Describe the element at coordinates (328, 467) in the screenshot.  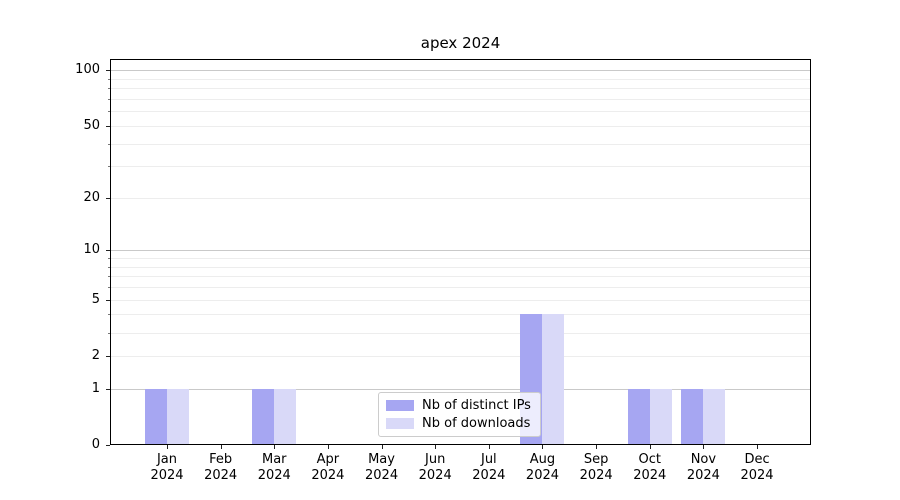
I see `x-tick-label: Apr 2024` at that location.